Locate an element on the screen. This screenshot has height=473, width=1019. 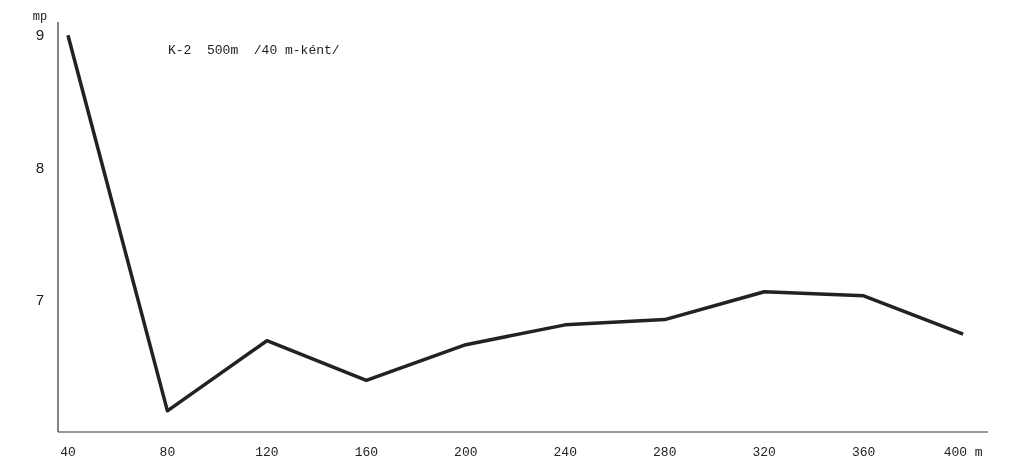
x-tick-label: 80 is located at coordinates (167, 452).